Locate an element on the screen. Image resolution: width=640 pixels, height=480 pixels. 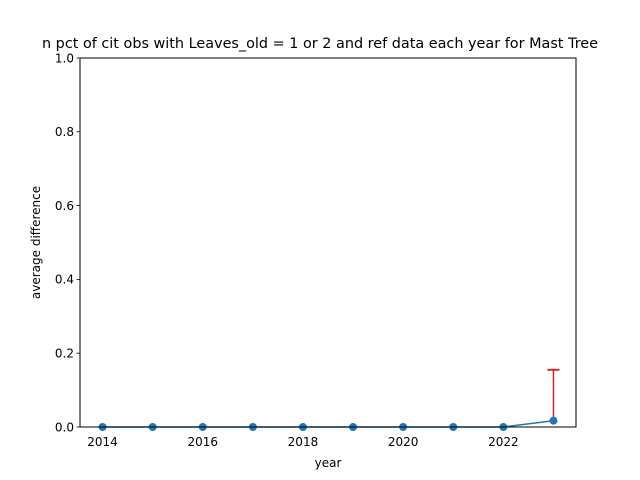
y-tick-label: 1.0 is located at coordinates (64, 58).